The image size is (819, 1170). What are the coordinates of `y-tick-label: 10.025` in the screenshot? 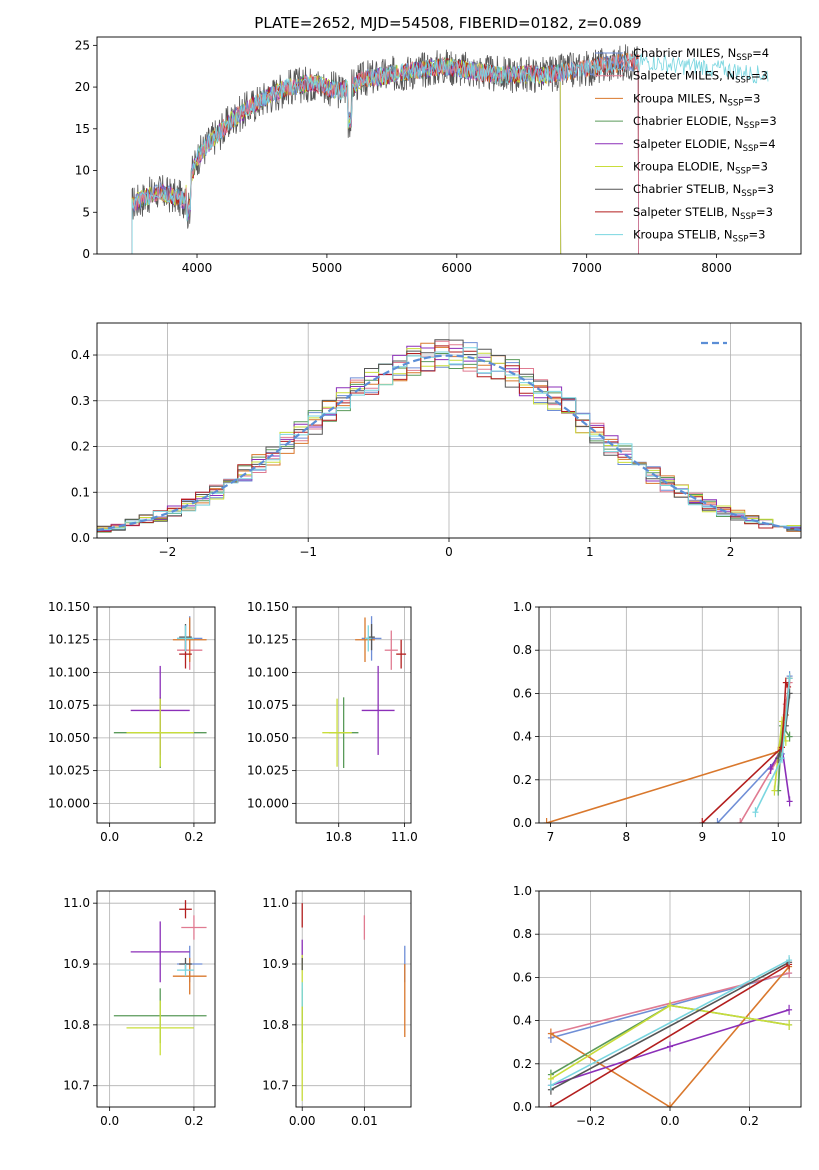 It's located at (69, 771).